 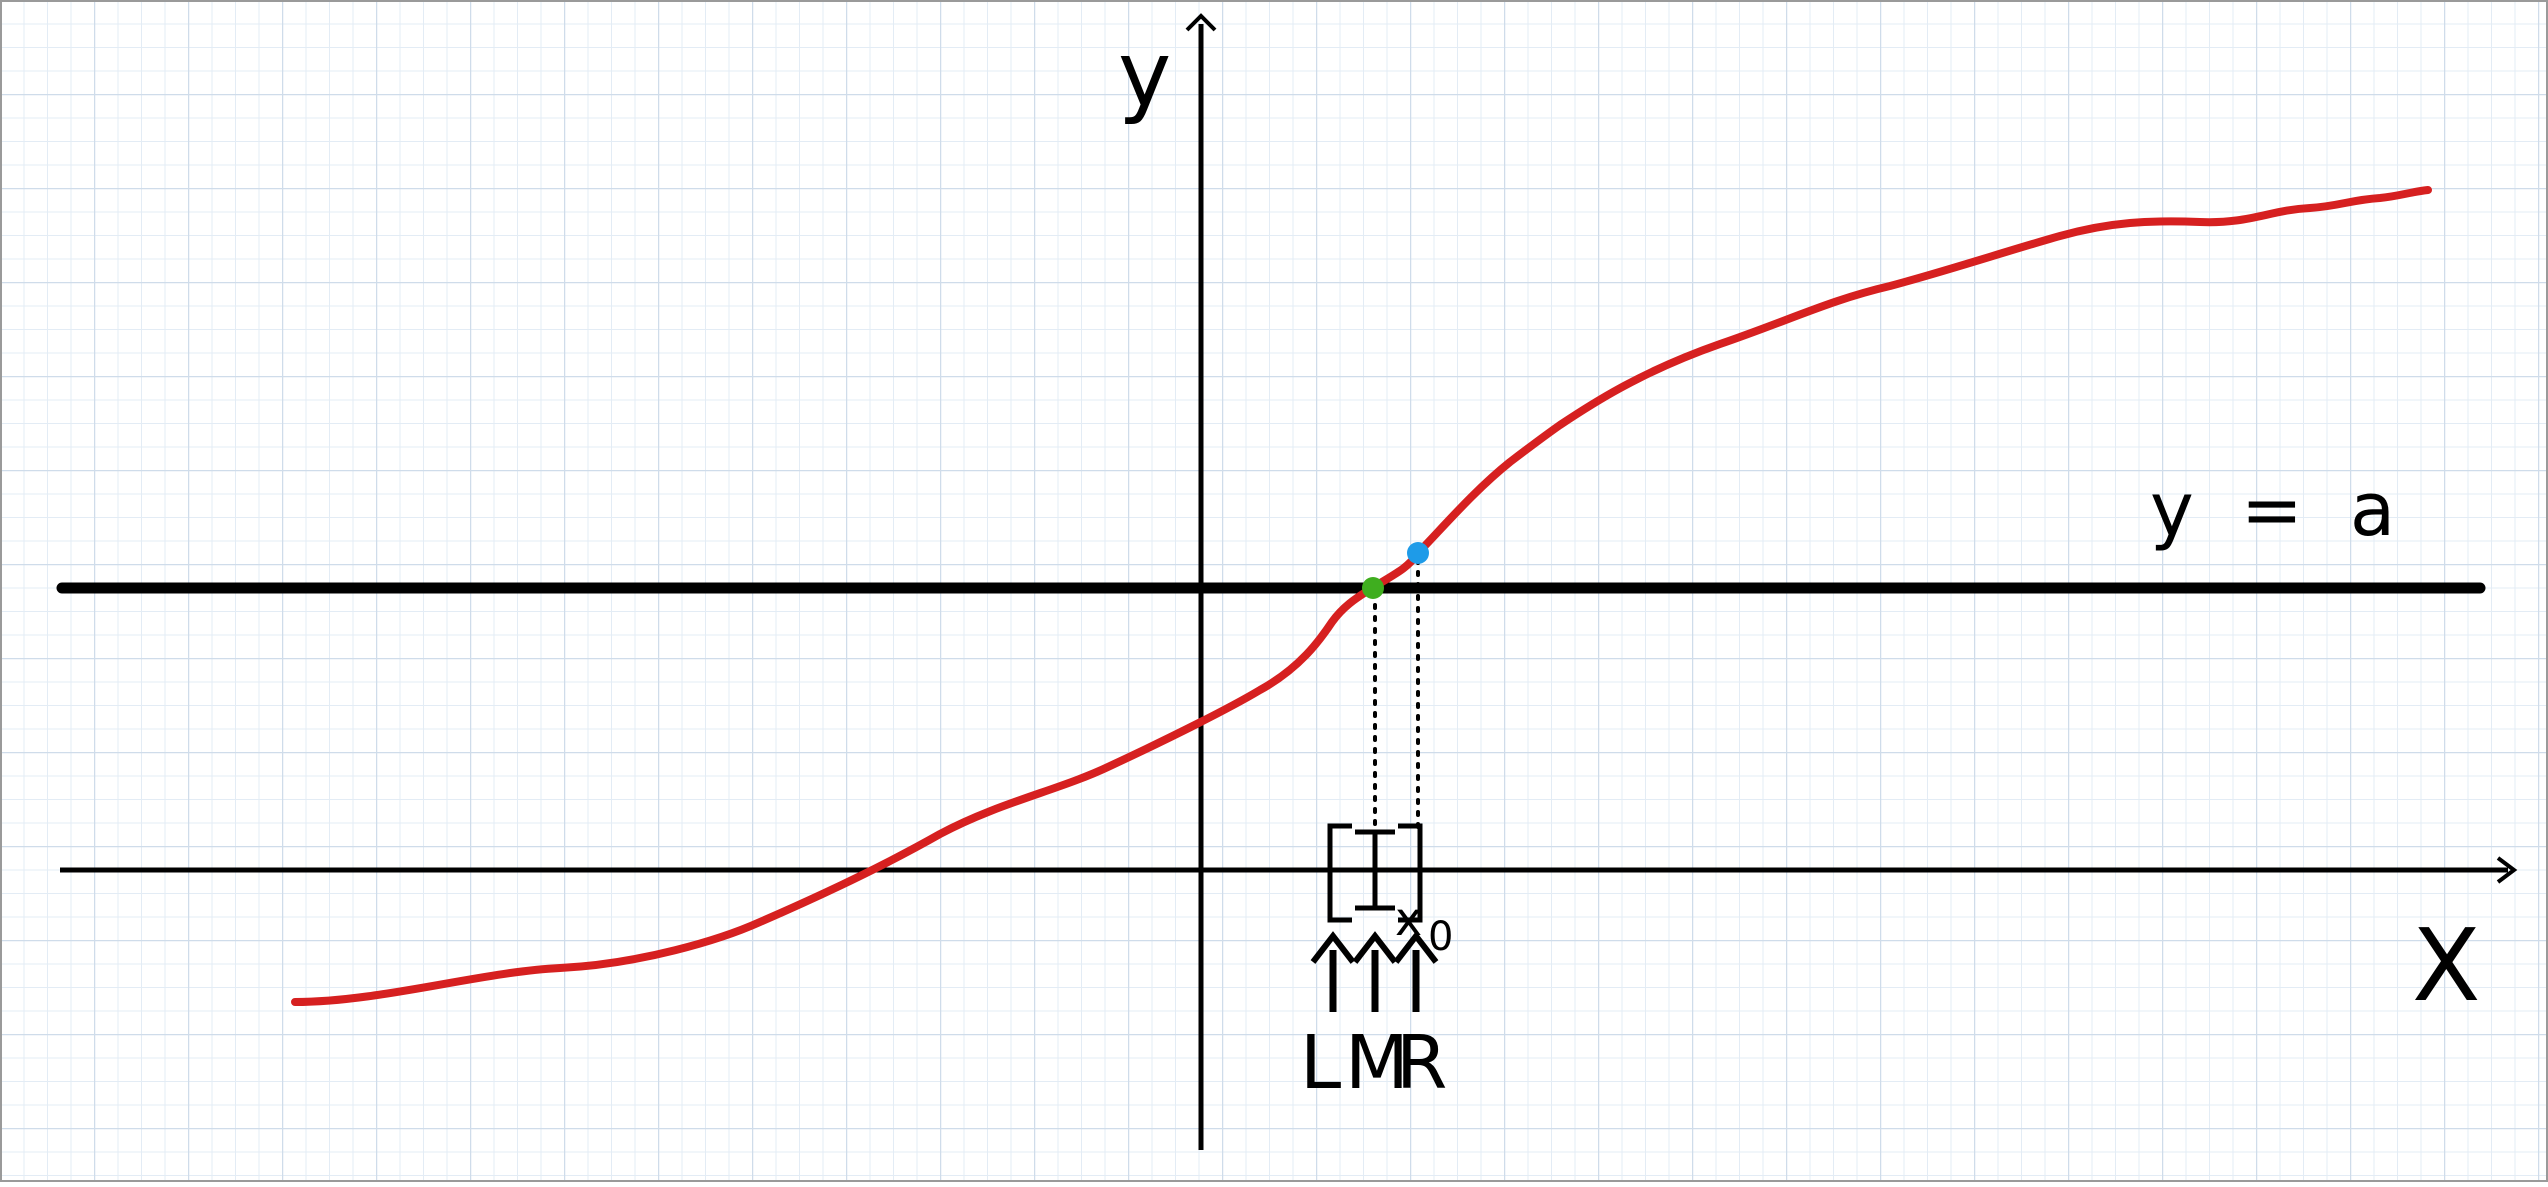 What do you see at coordinates (1375, 971) in the screenshot?
I see `arrow-M` at bounding box center [1375, 971].